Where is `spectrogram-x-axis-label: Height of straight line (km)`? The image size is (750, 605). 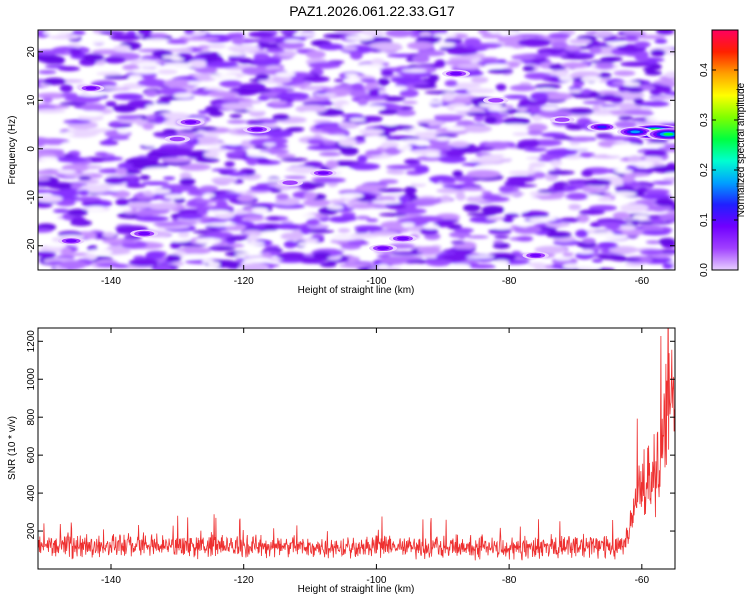 spectrogram-x-axis-label: Height of straight line (km) is located at coordinates (356, 290).